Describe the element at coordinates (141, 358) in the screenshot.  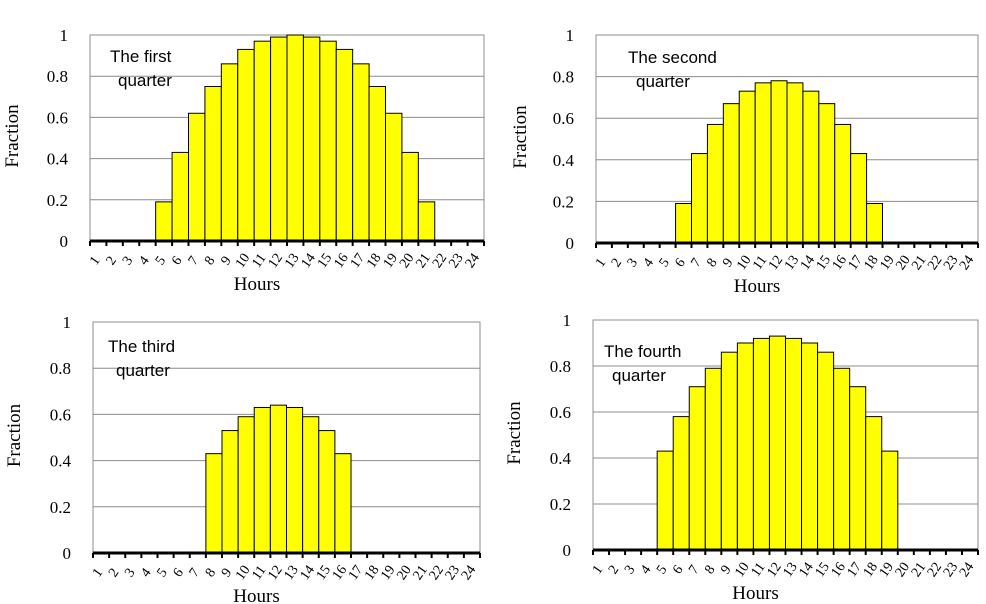
I see `quarter-annotation: The third quarter` at that location.